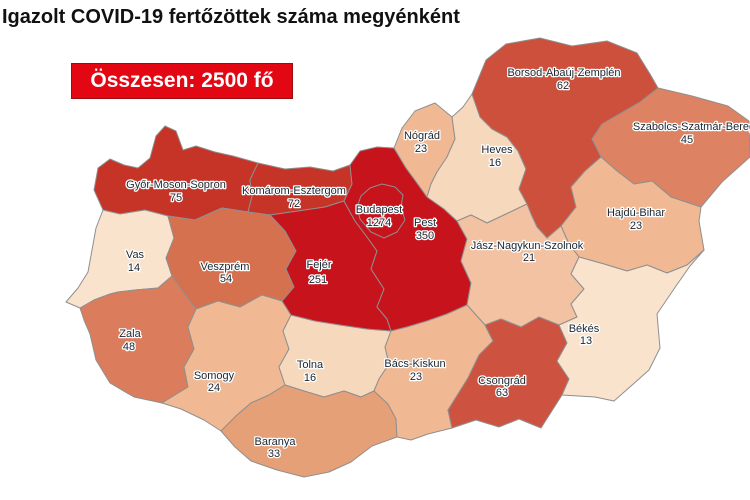 Image resolution: width=750 pixels, height=500 pixels. What do you see at coordinates (310, 378) in the screenshot?
I see `county-value-label-tolna: 16` at bounding box center [310, 378].